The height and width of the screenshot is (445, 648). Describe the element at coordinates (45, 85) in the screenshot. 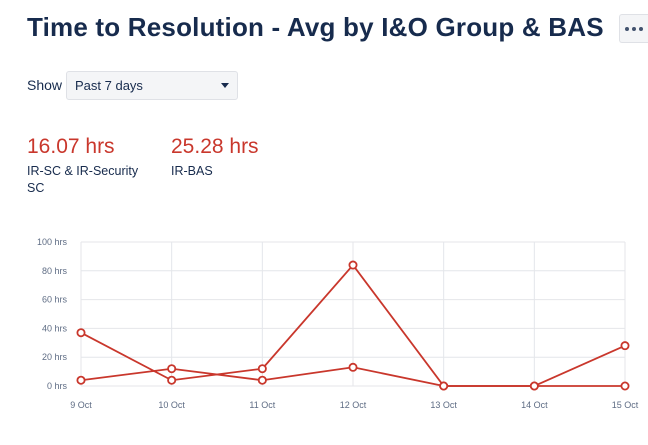

I see `show-label: Show` at that location.